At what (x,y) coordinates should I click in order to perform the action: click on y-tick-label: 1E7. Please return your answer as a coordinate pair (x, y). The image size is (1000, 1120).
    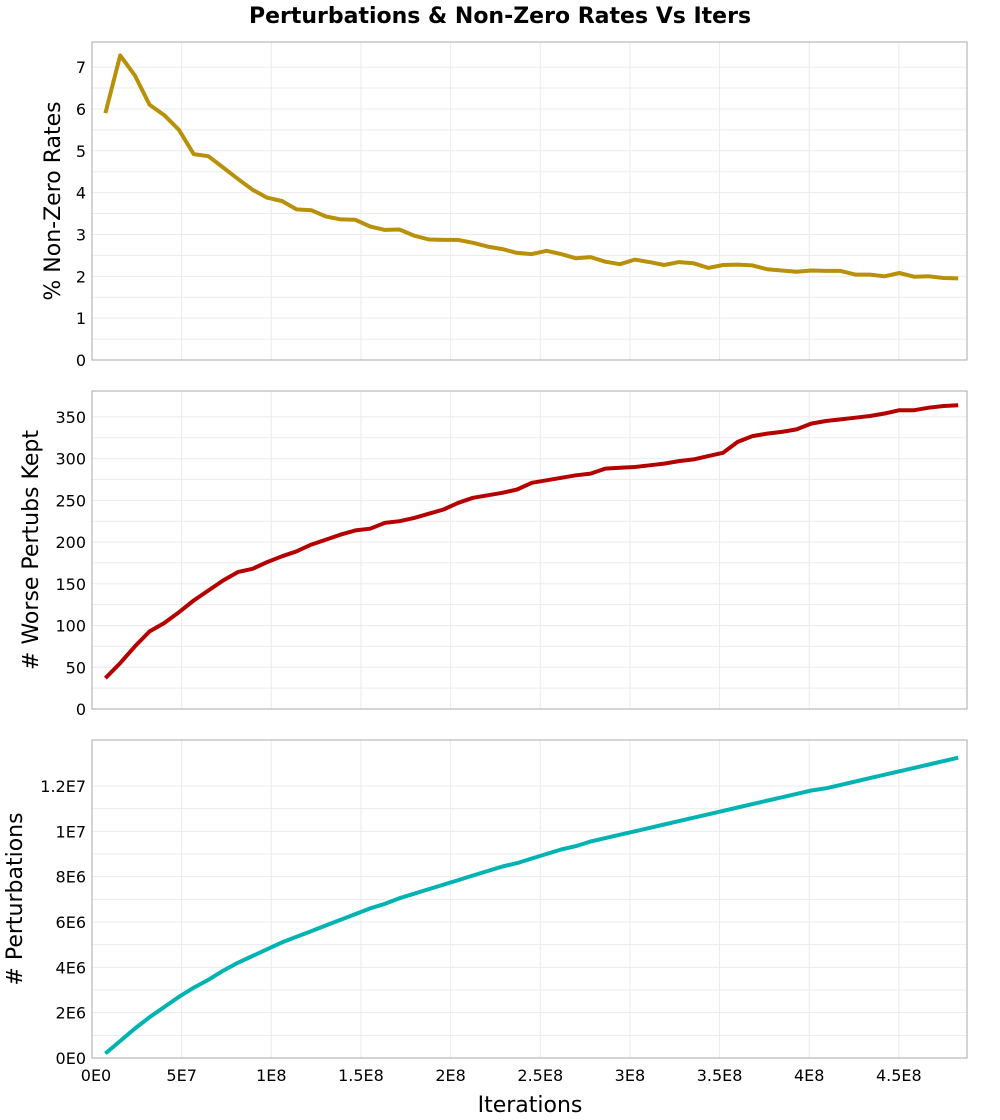
    Looking at the image, I should click on (71, 831).